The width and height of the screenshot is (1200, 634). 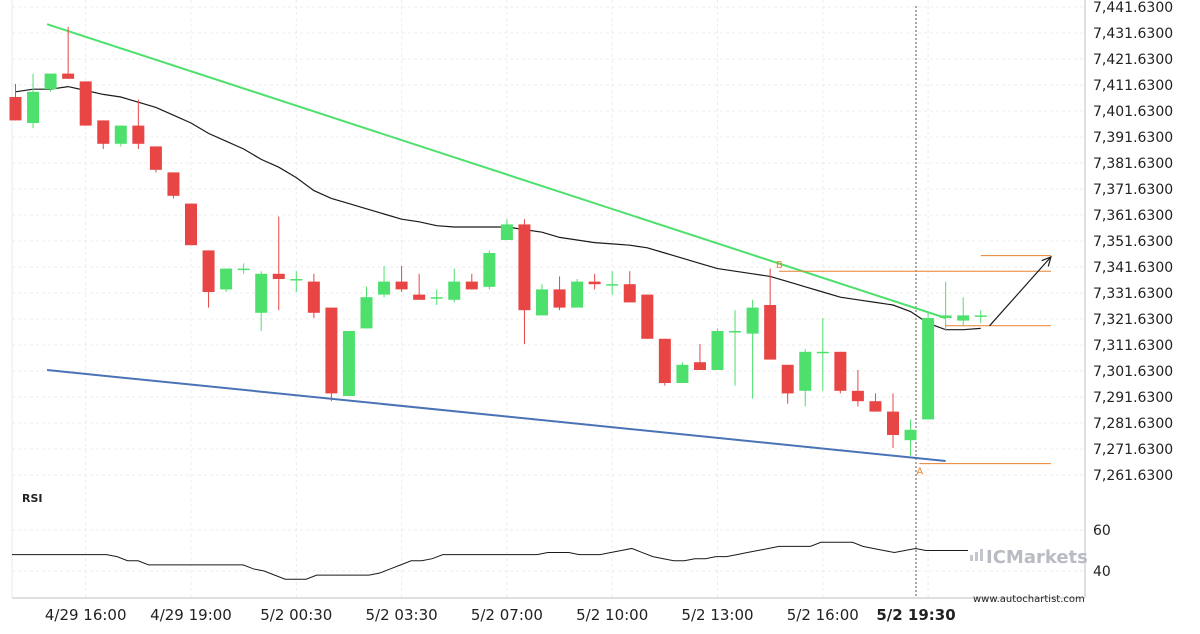 What do you see at coordinates (490, 560) in the screenshot?
I see `rsi-line` at bounding box center [490, 560].